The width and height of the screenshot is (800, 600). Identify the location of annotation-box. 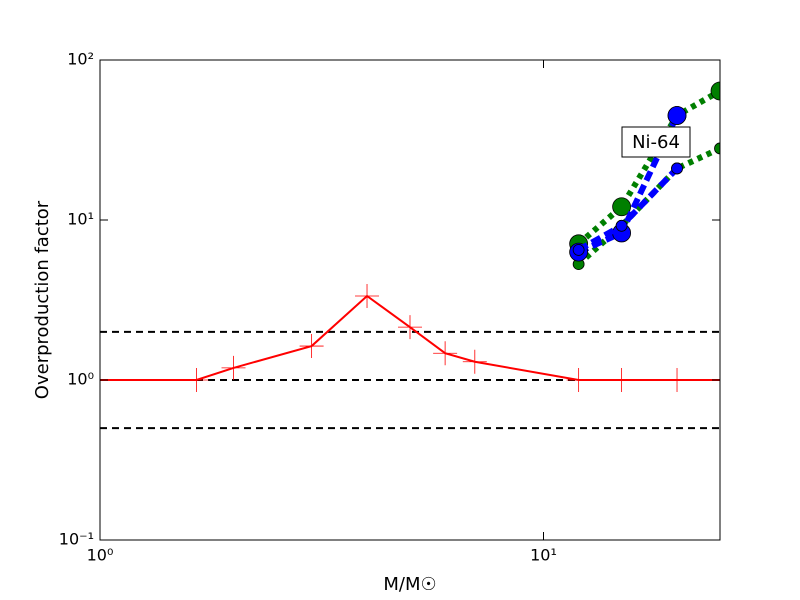
(656, 142).